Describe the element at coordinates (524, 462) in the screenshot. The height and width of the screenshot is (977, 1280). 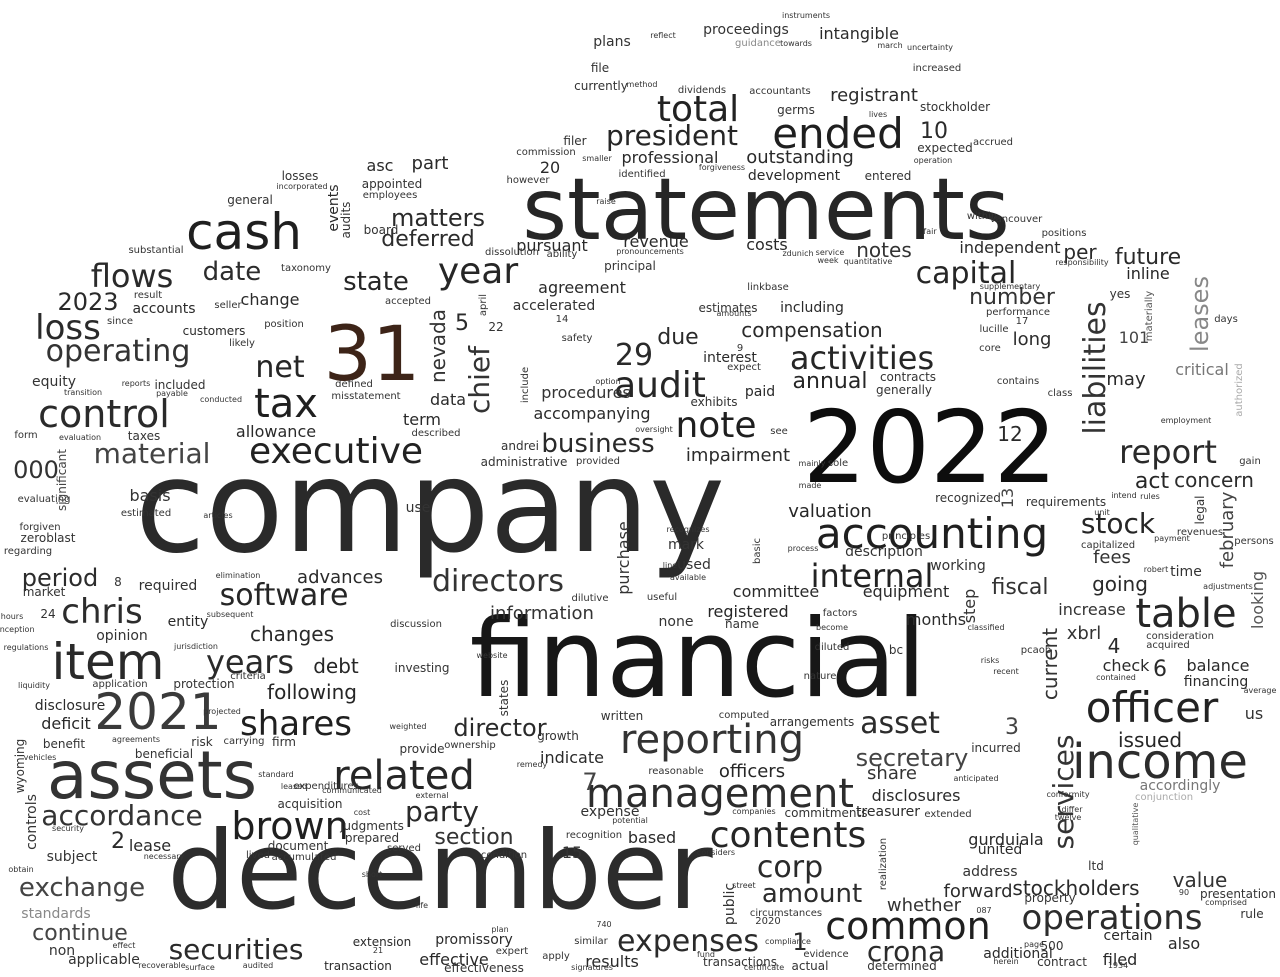
I see `word-administrative: administrative` at that location.